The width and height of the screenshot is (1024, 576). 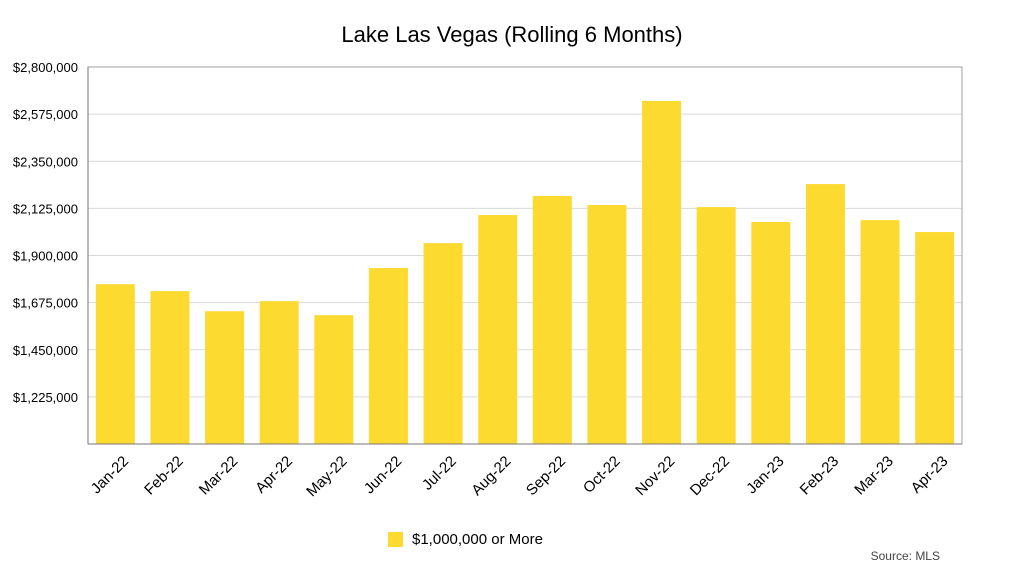 What do you see at coordinates (439, 473) in the screenshot?
I see `x-tick-label: Jul-22` at bounding box center [439, 473].